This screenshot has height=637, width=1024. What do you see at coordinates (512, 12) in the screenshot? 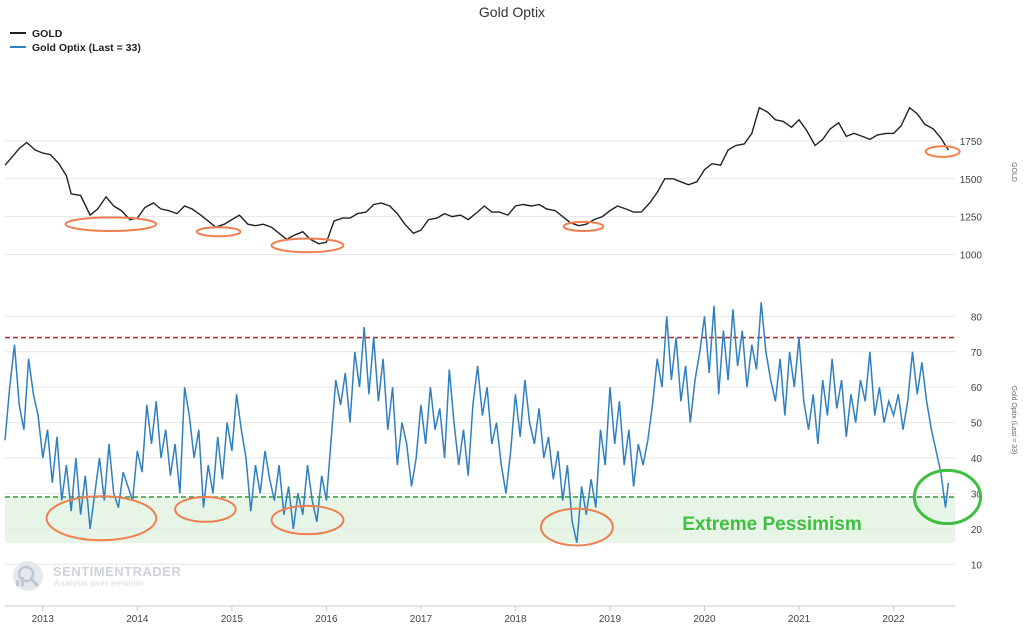
I see `chart-title: Gold Optix` at bounding box center [512, 12].